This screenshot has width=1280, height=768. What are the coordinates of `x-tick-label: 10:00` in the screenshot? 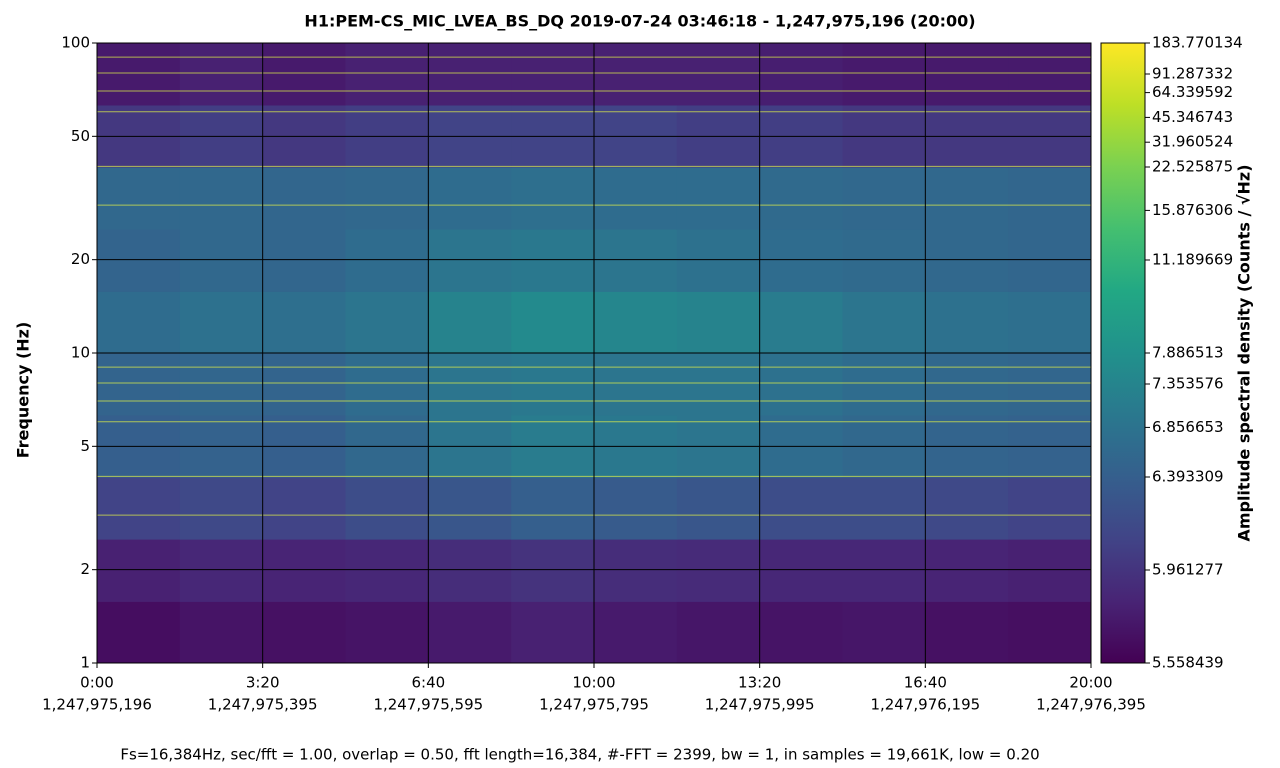 It's located at (593, 683).